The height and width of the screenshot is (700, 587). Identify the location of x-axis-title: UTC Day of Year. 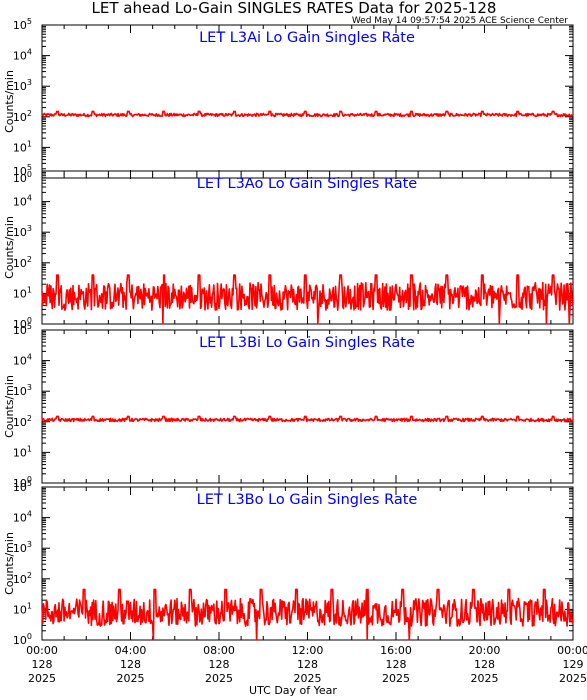
(293, 690).